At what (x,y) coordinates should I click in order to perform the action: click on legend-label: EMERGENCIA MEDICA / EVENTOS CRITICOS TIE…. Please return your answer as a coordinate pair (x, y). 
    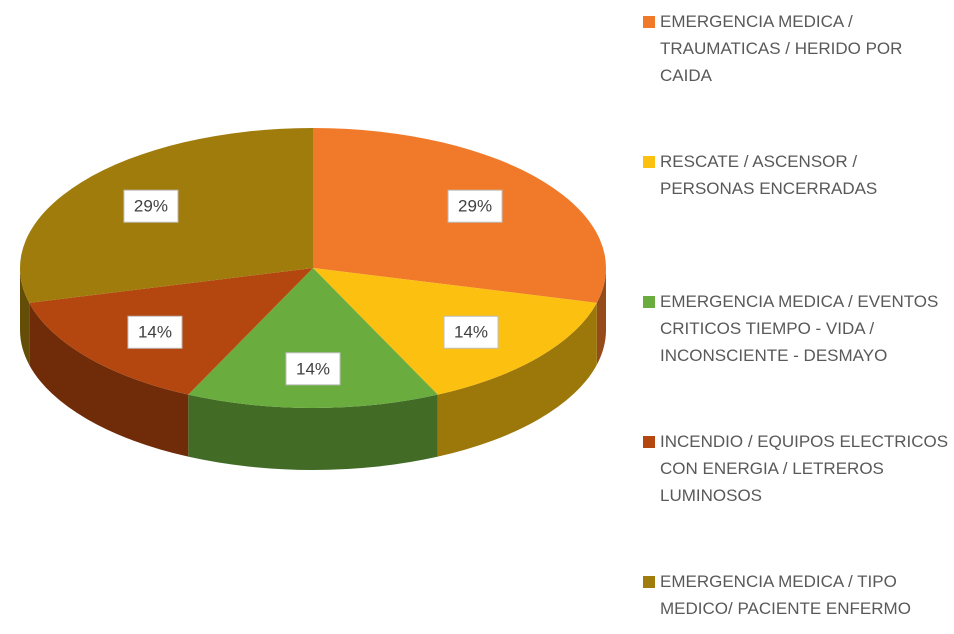
    Looking at the image, I should click on (799, 328).